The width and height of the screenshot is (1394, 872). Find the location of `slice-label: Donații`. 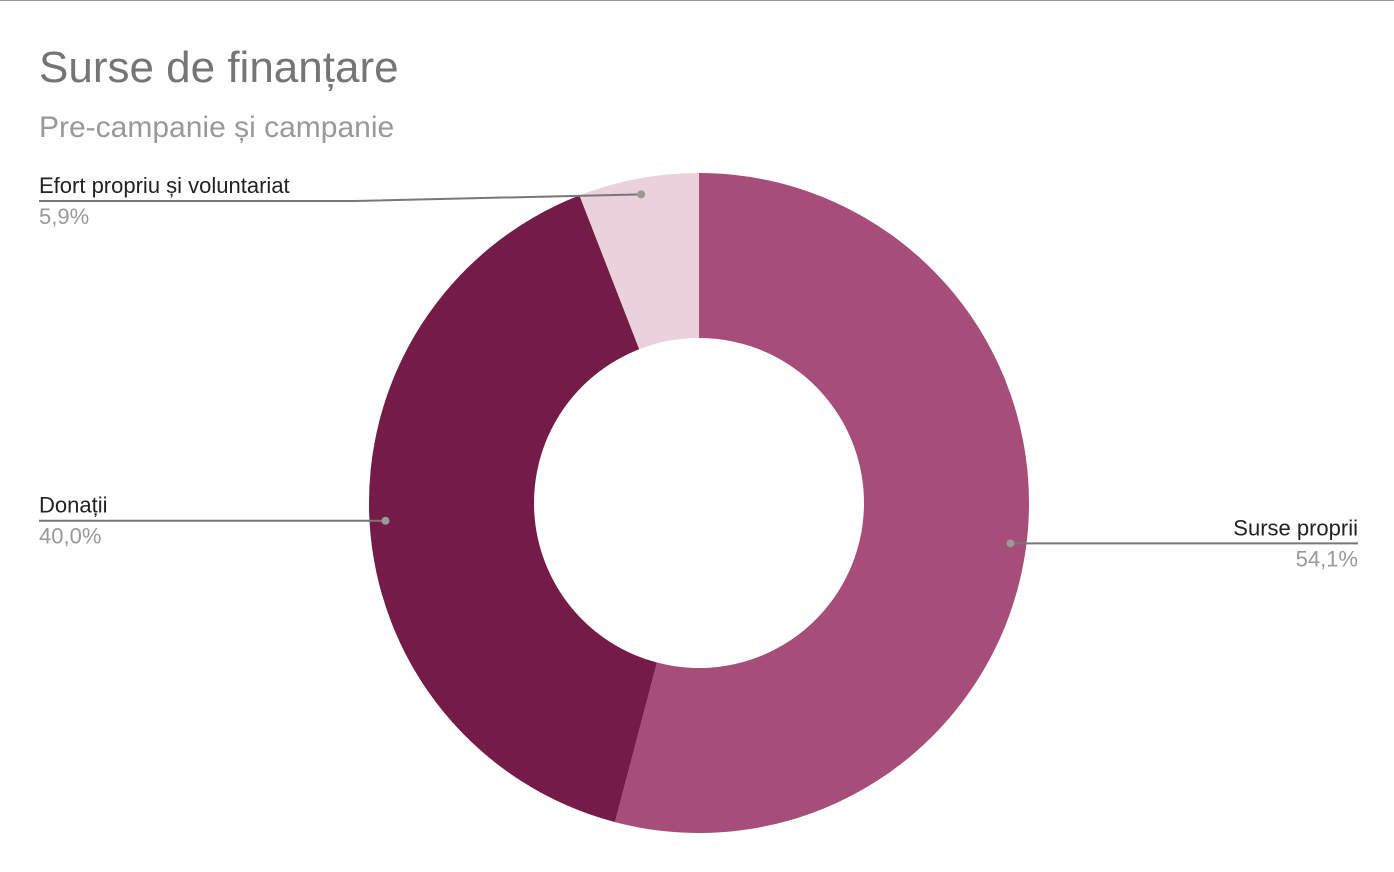

slice-label: Donații is located at coordinates (73, 505).